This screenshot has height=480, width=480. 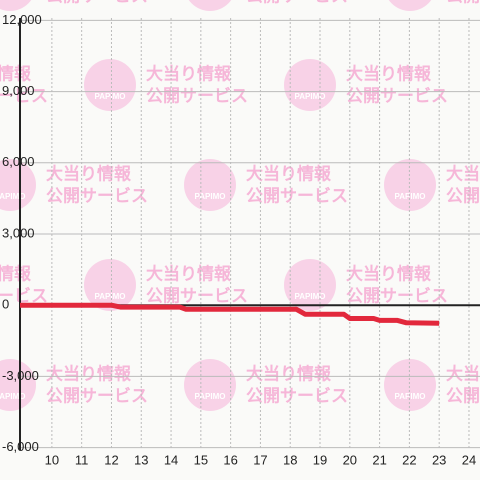 What do you see at coordinates (201, 459) in the screenshot?
I see `x-tick-label: 15` at bounding box center [201, 459].